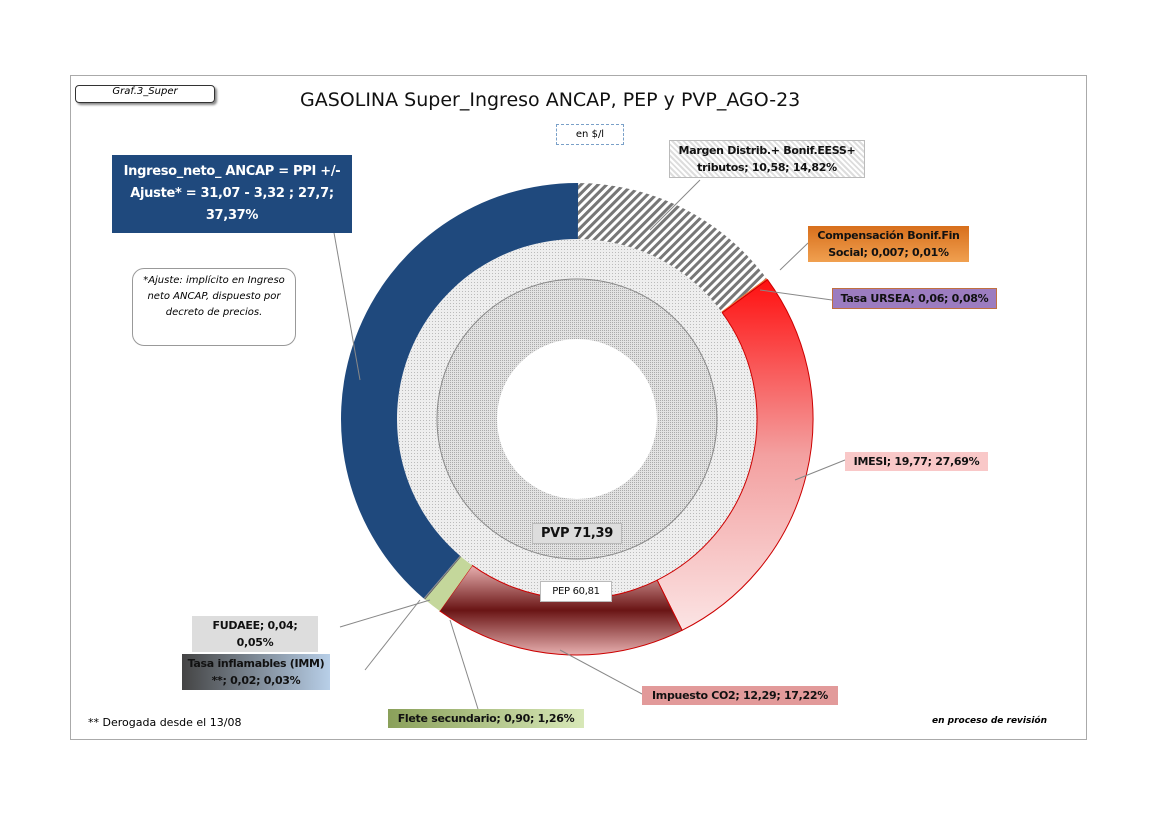  What do you see at coordinates (740, 695) in the screenshot?
I see `label-co2: Impuesto CO2; 12,29; 17,22%` at bounding box center [740, 695].